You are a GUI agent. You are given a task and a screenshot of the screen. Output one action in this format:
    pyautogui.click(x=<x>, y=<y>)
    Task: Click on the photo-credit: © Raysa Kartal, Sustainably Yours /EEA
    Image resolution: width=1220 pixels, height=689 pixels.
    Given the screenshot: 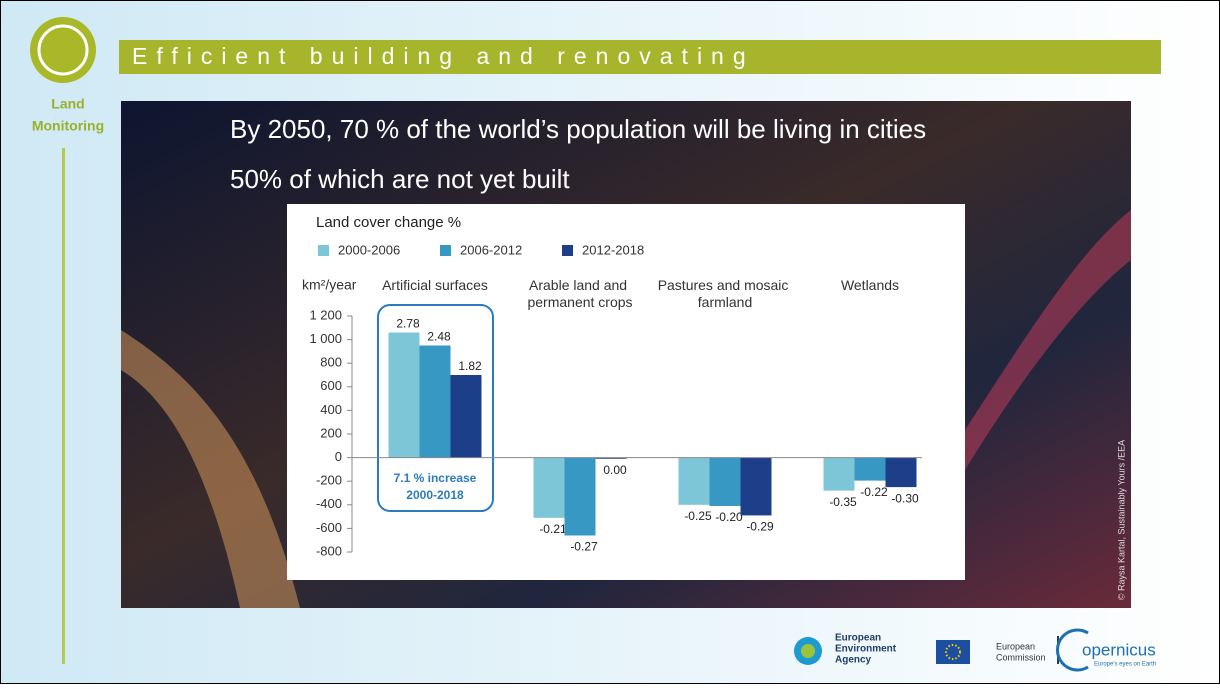 What is the action you would take?
    pyautogui.click(x=1121, y=520)
    